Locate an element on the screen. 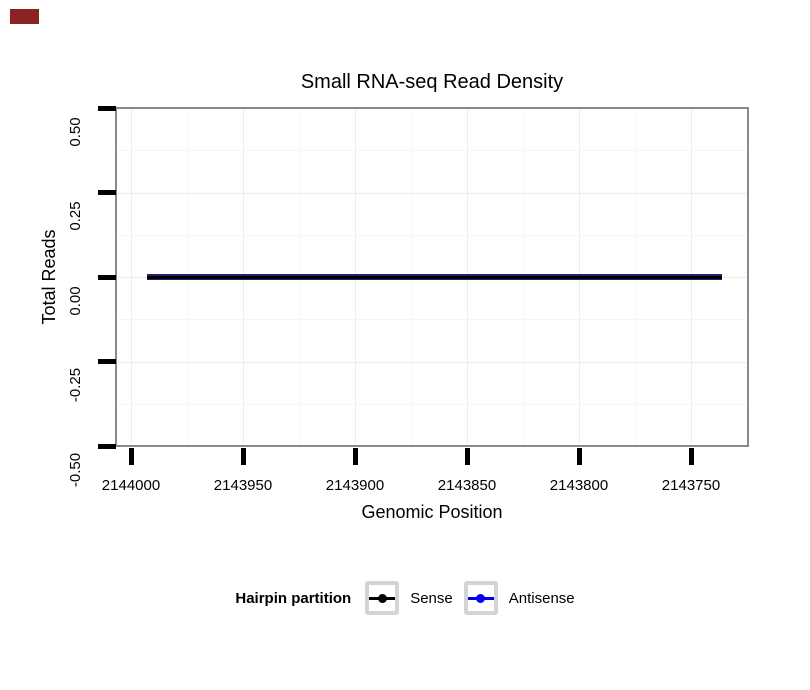 The image size is (810, 690). x-axis-title: Genomic Position is located at coordinates (432, 512).